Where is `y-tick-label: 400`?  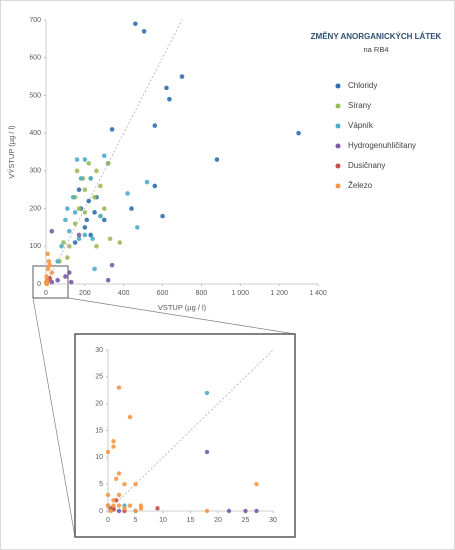
y-tick-label: 400 is located at coordinates (35, 133).